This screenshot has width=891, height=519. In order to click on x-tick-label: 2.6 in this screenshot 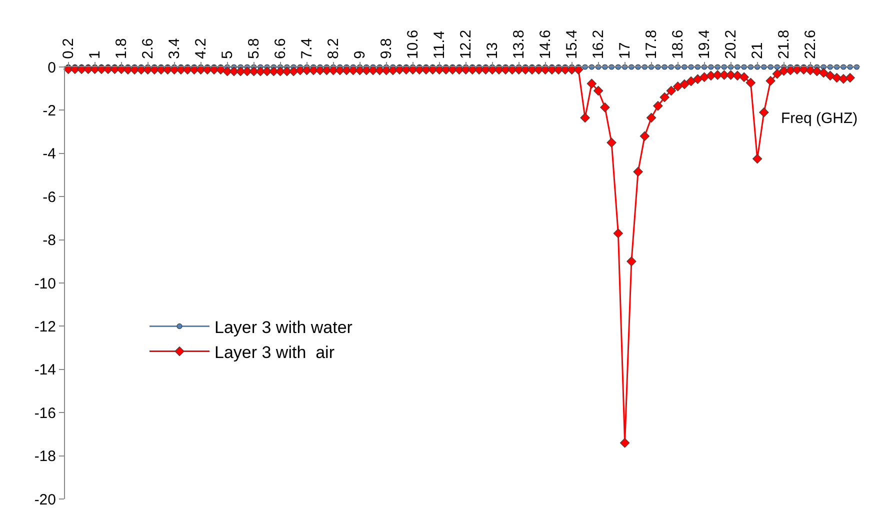, I will do `click(148, 48)`.